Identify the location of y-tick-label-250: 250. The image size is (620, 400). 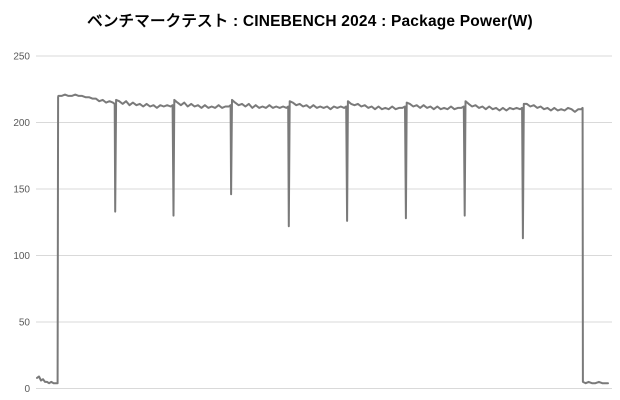
(21, 57).